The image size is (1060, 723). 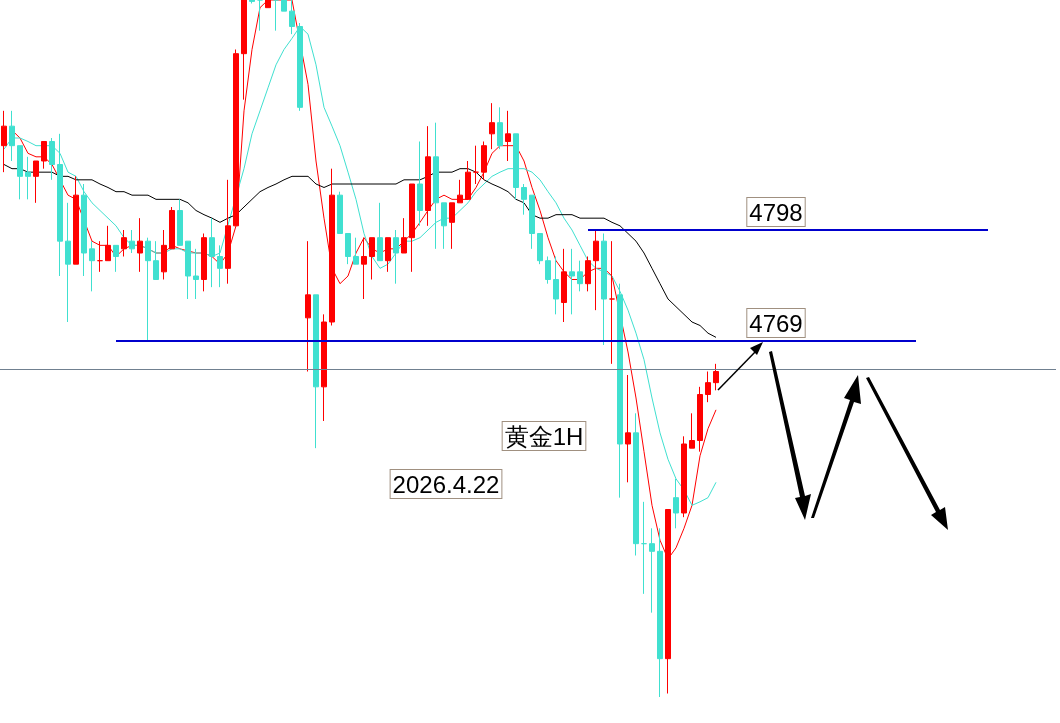 What do you see at coordinates (544, 436) in the screenshot?
I see `annotation: 黄金1H` at bounding box center [544, 436].